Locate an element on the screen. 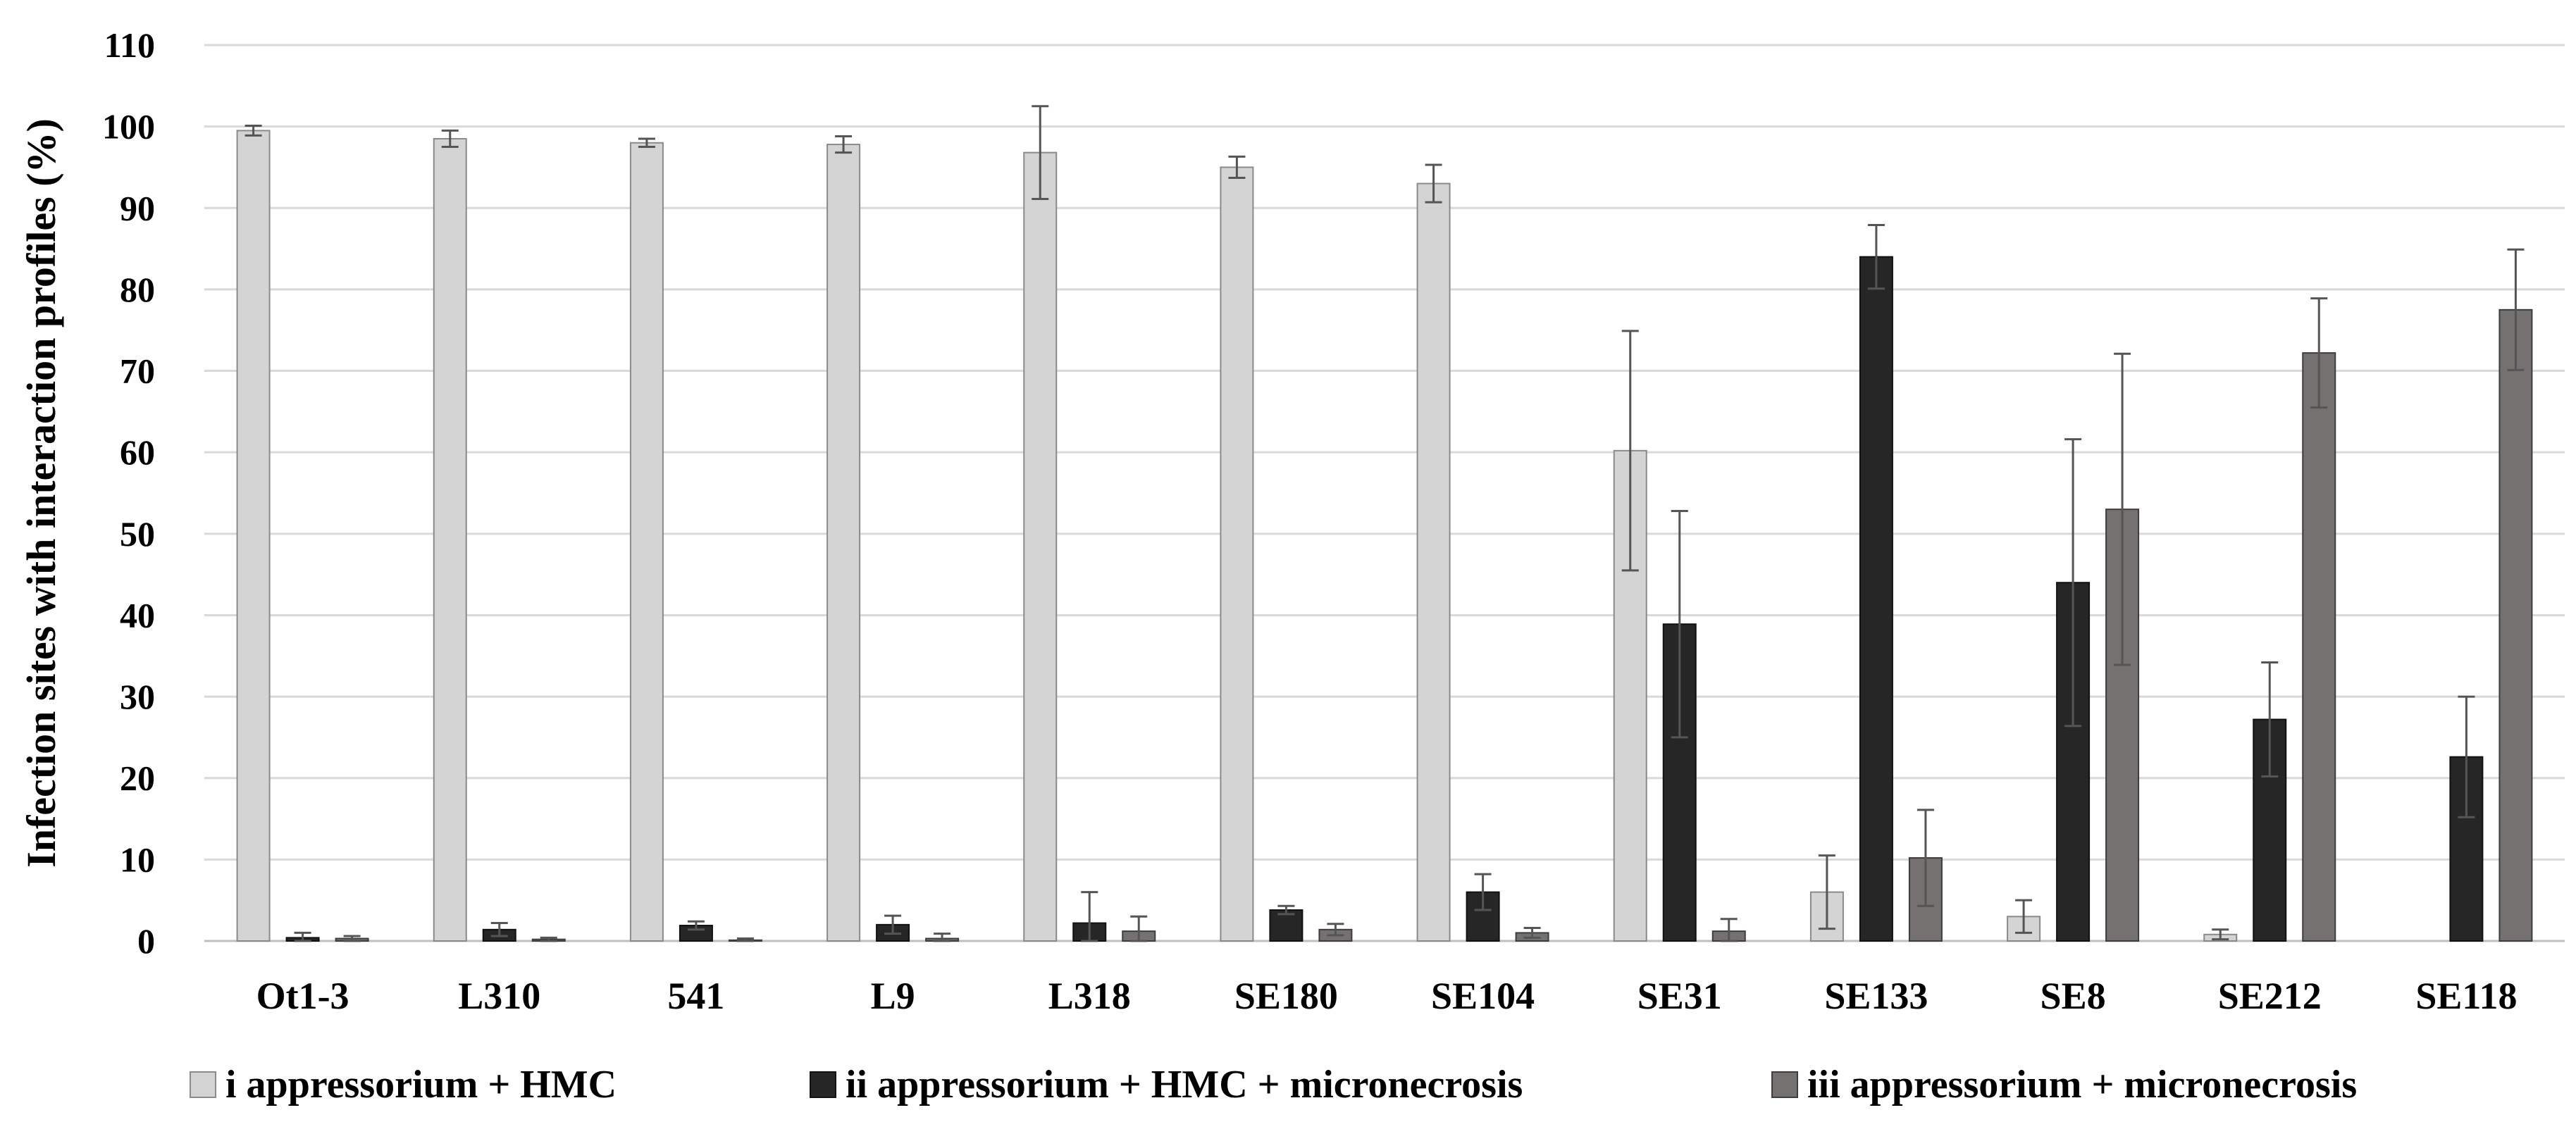 This screenshot has width=2576, height=1141. x-category-label: L318 is located at coordinates (1089, 996).